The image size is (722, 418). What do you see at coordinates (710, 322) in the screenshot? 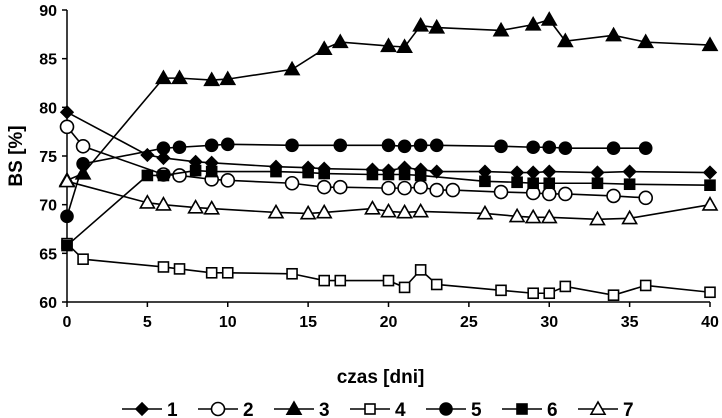
I see `x-tick-label: 40` at bounding box center [710, 322].